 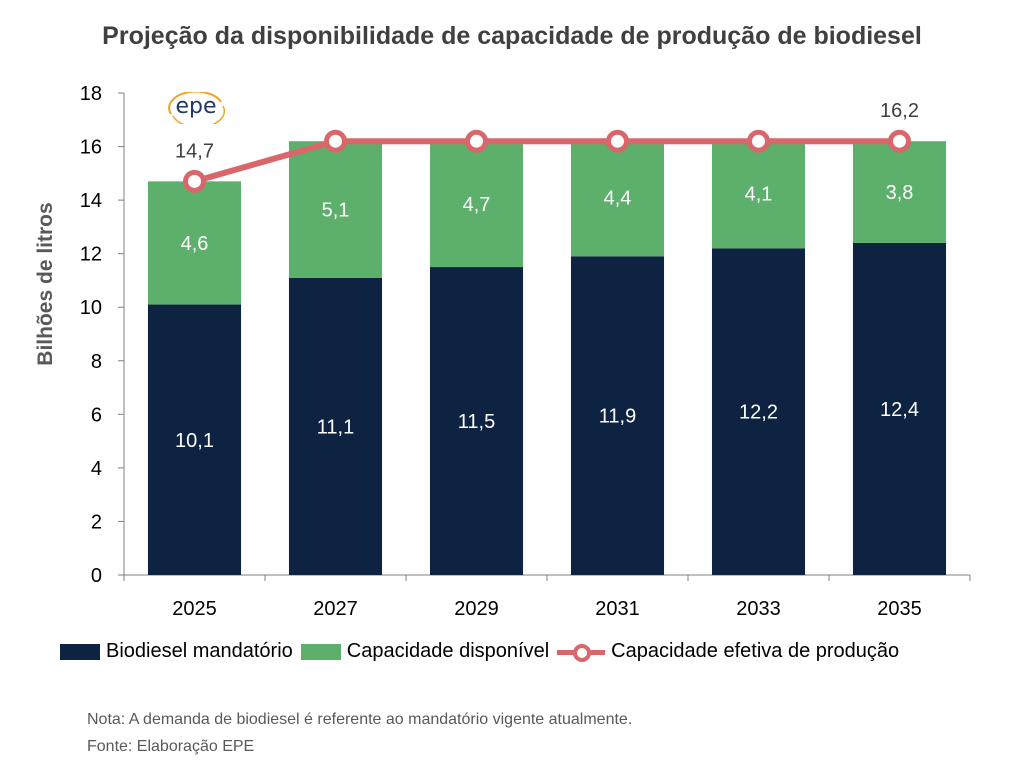 What do you see at coordinates (96, 469) in the screenshot?
I see `y-tick-label: 4` at bounding box center [96, 469].